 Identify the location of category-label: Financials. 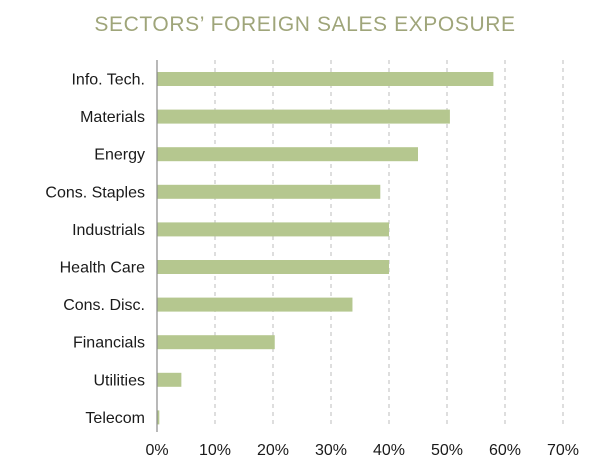
(109, 343).